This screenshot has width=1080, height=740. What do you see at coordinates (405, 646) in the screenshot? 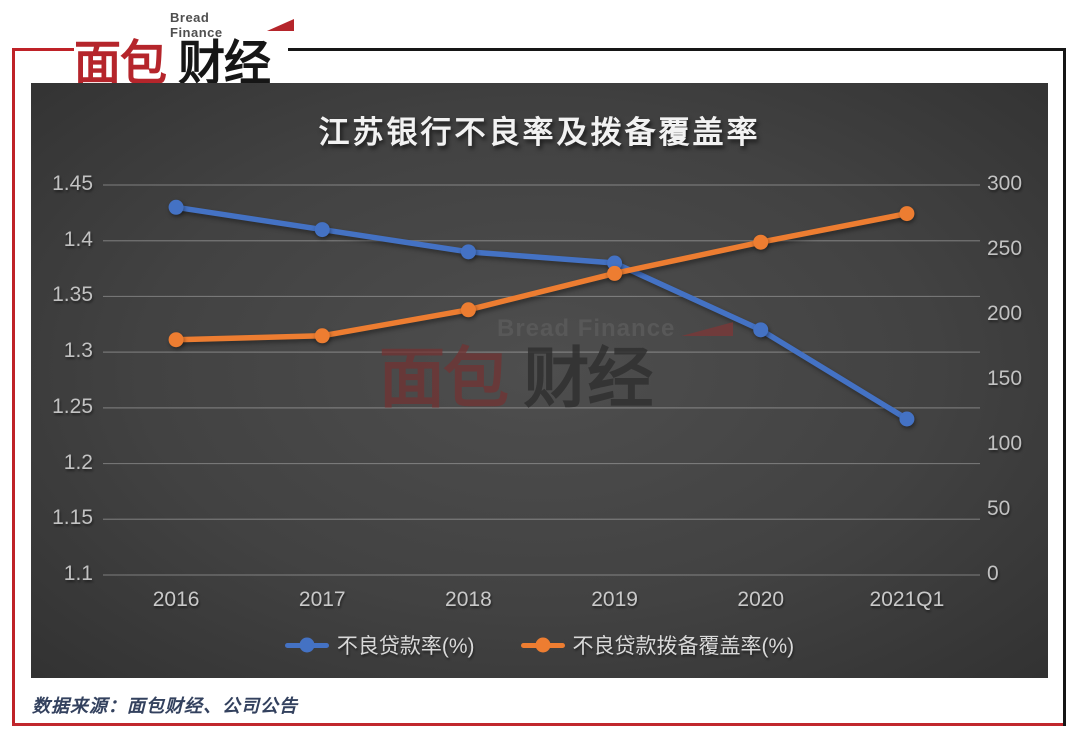
I see `legend-label: 不良贷款率(%)` at bounding box center [405, 646].